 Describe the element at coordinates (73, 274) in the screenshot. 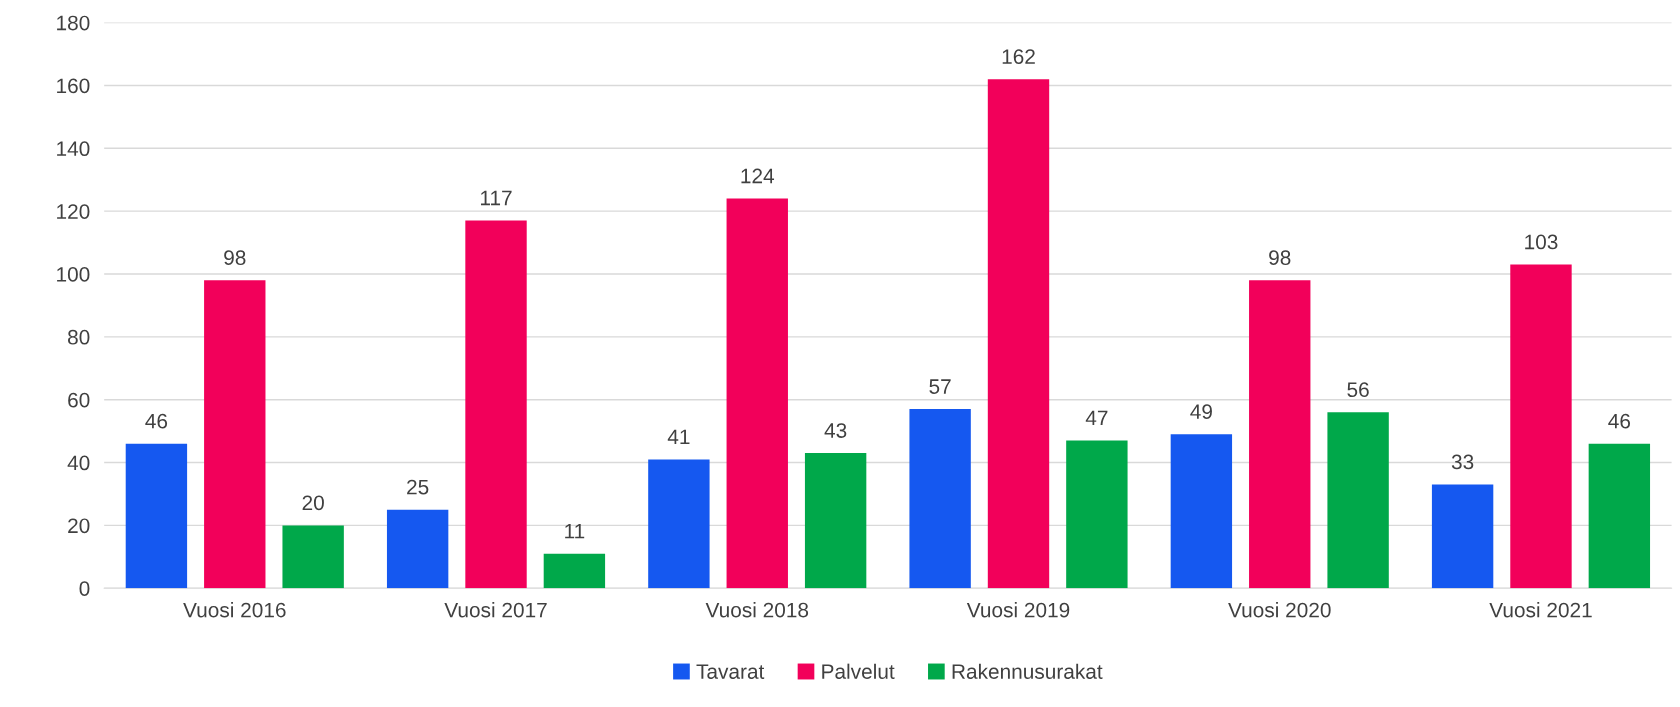

I see `y-tick-label: 100` at that location.